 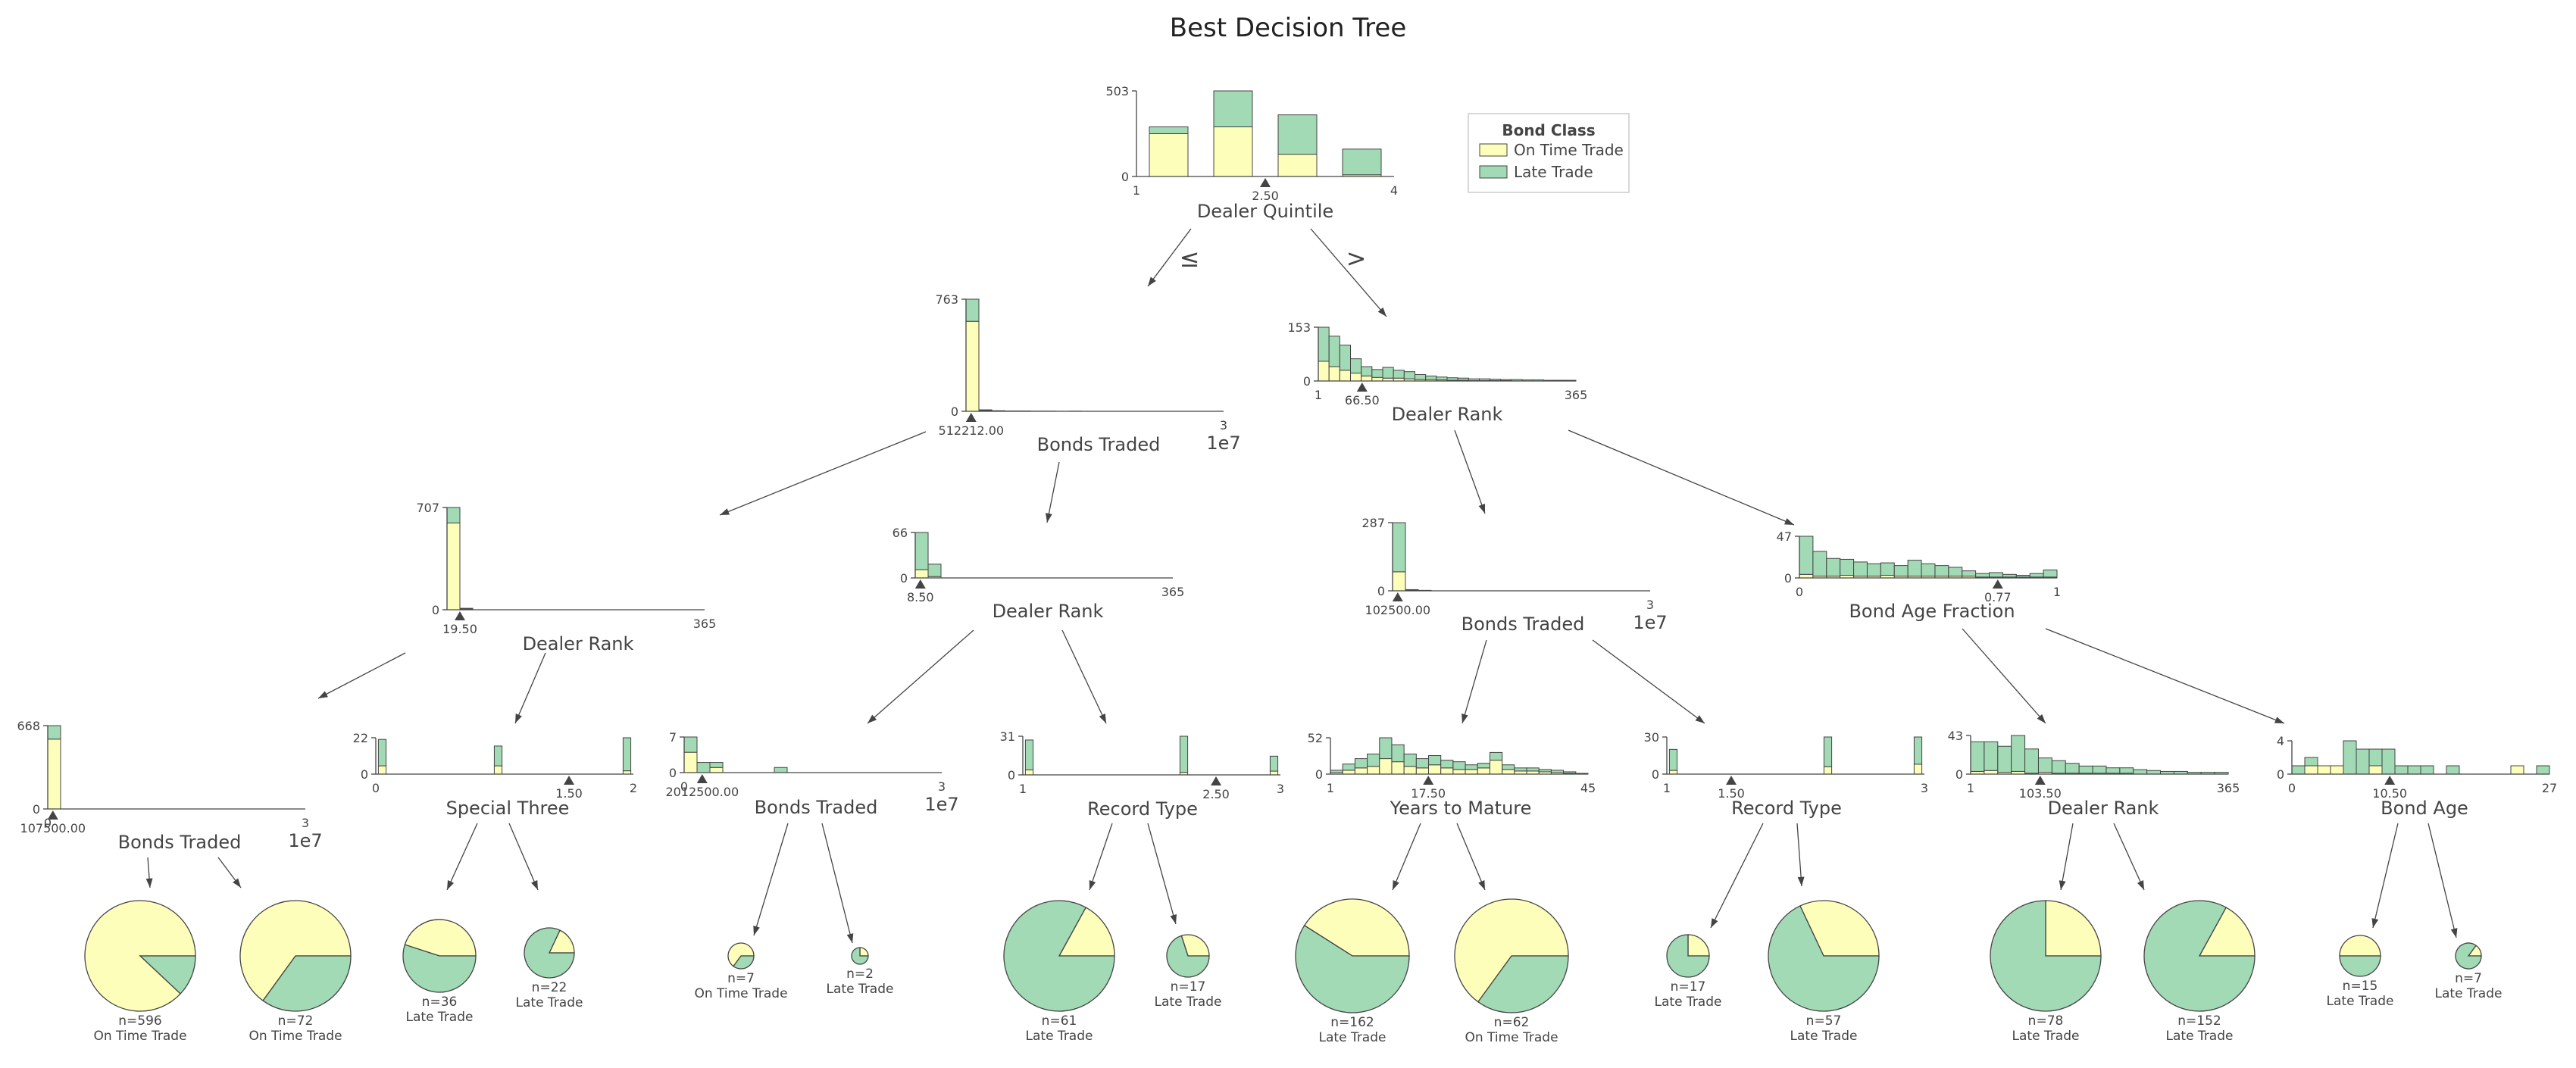 I want to click on feature-label: Record Type, so click(x=1142, y=809).